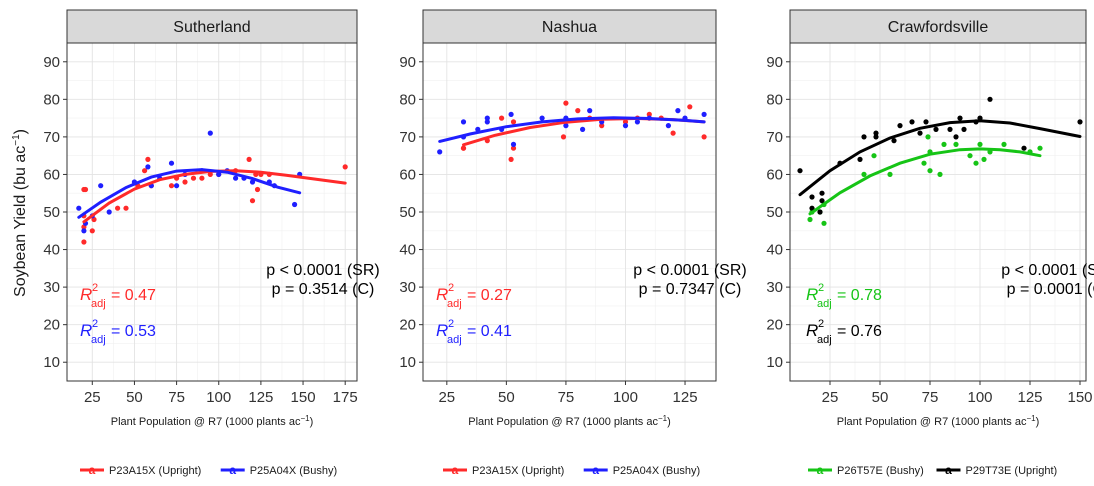 Image resolution: width=1094 pixels, height=486 pixels. Describe the element at coordinates (454, 340) in the screenshot. I see `r2-subscript: adj` at that location.